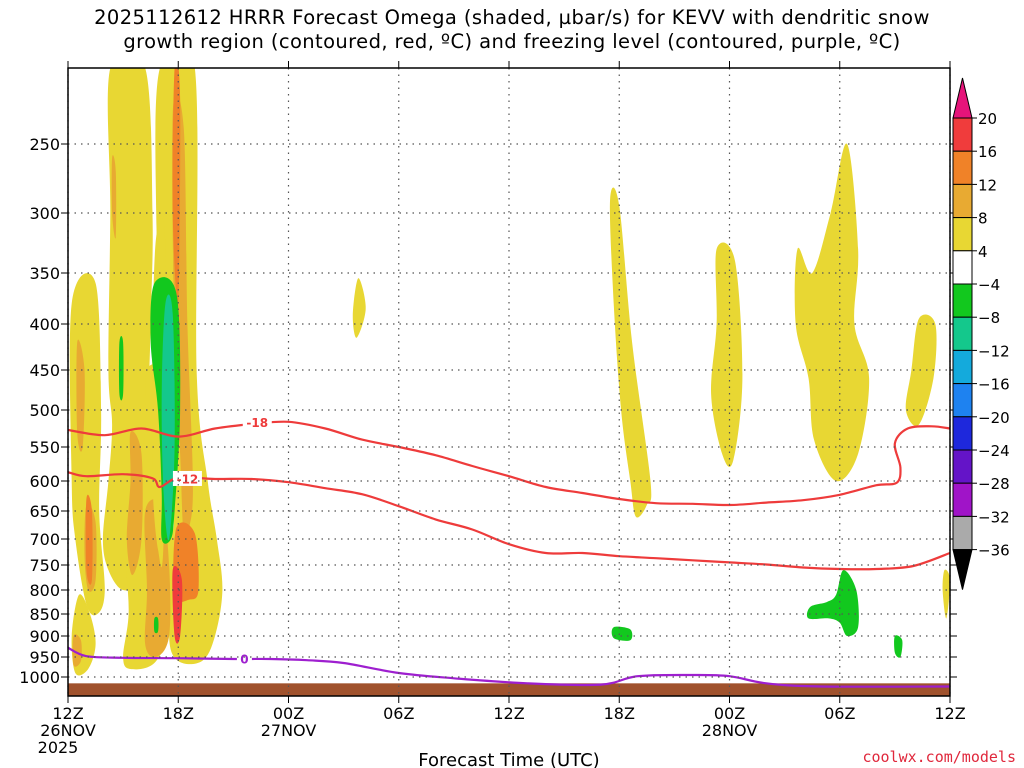 The height and width of the screenshot is (768, 1024). What do you see at coordinates (962, 98) in the screenshot?
I see `colorbar-top-arrow` at bounding box center [962, 98].